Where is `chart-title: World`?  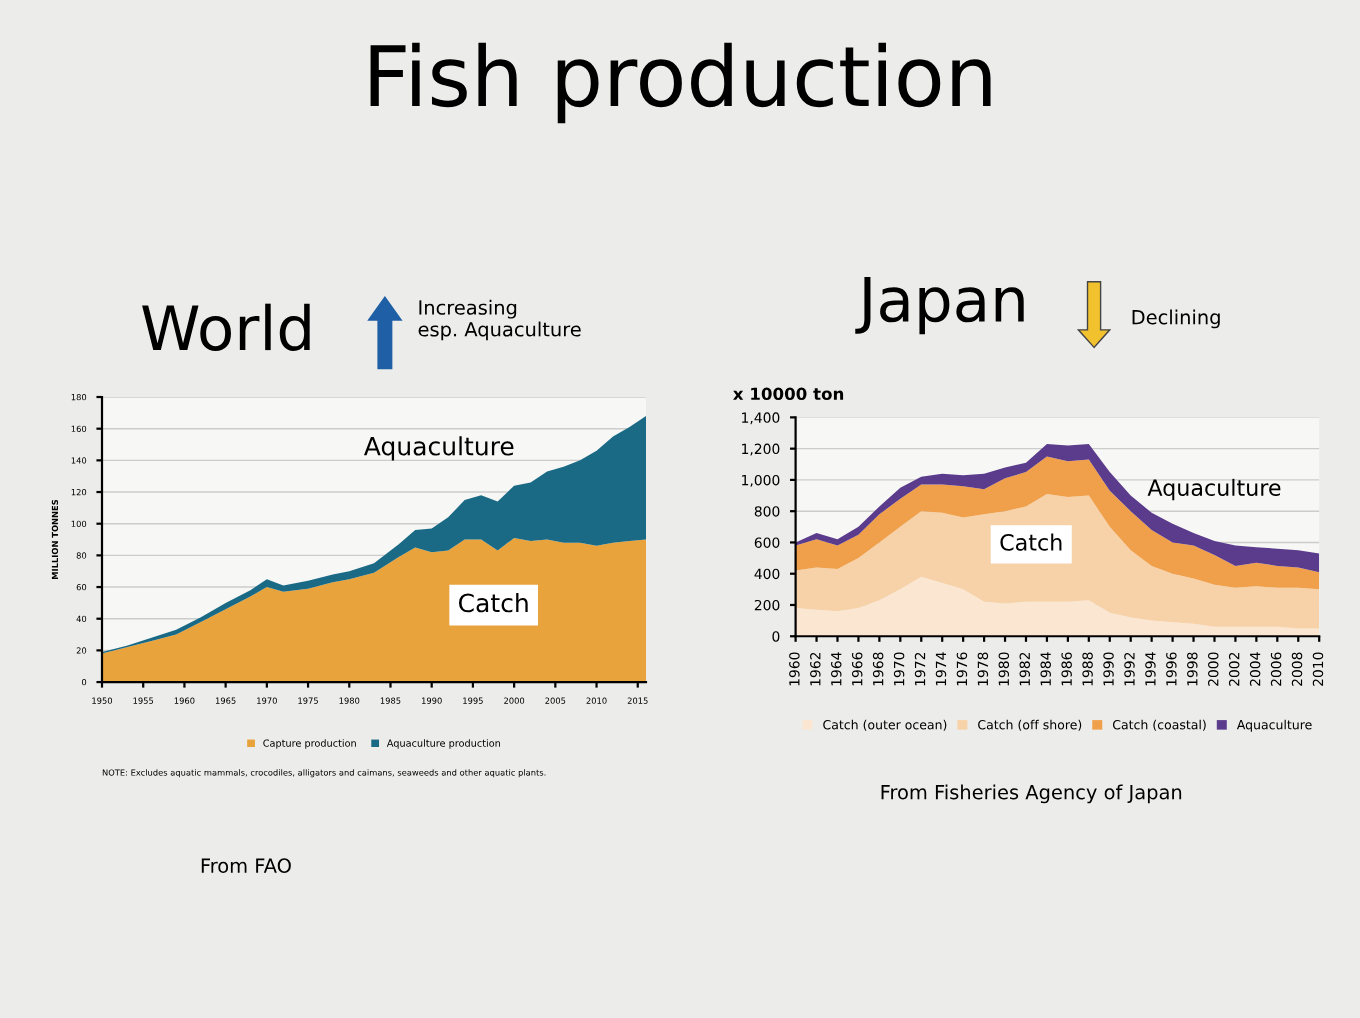 chart-title: World is located at coordinates (226, 327).